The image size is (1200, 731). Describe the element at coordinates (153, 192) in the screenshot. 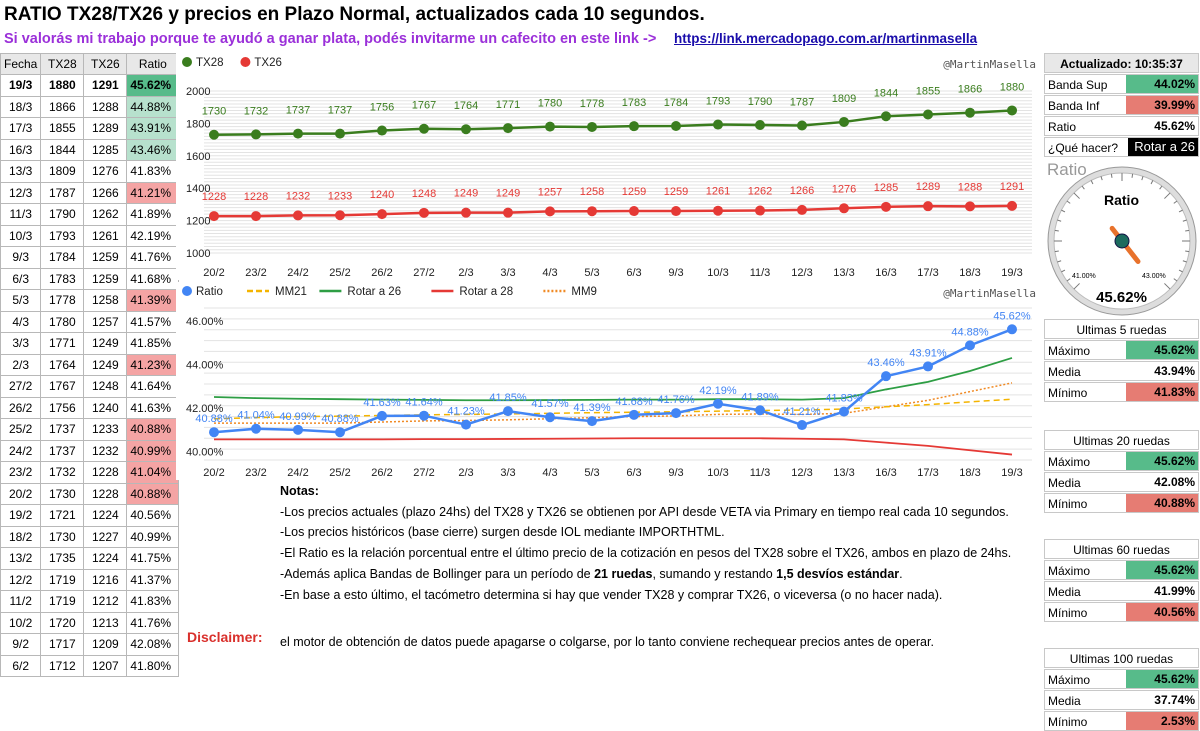

I see `cell-ratio: 41.21%` at that location.